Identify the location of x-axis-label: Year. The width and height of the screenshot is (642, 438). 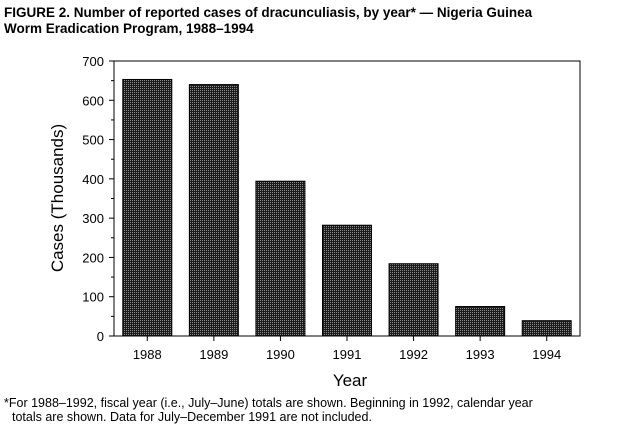
(350, 380).